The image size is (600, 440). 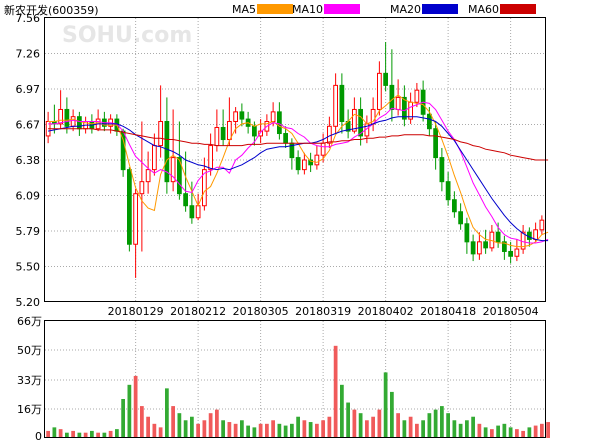 I want to click on legend: MA5 MA10 MA20 MA60, so click(x=384, y=9).